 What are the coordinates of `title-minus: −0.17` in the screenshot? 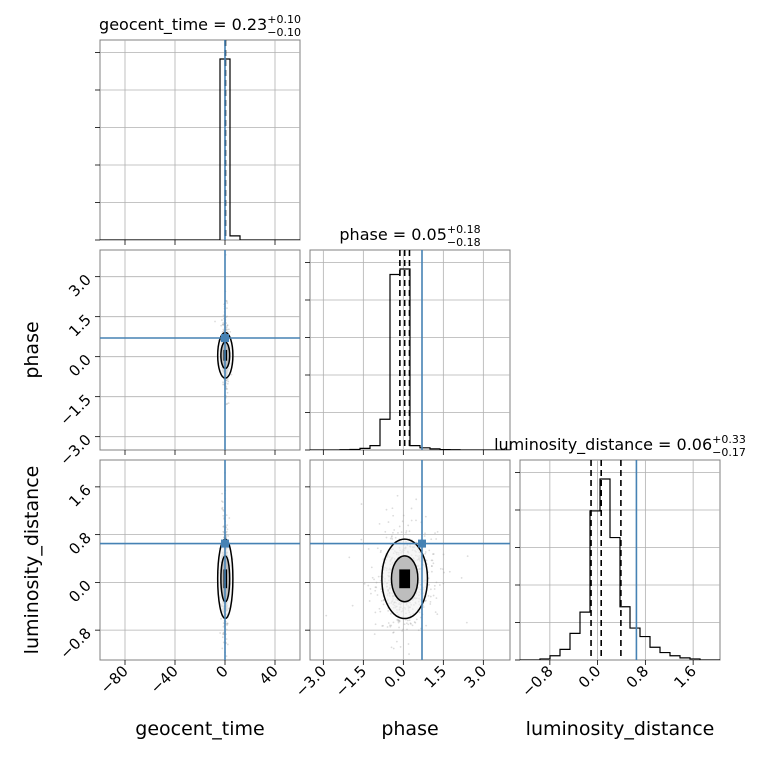 It's located at (729, 452).